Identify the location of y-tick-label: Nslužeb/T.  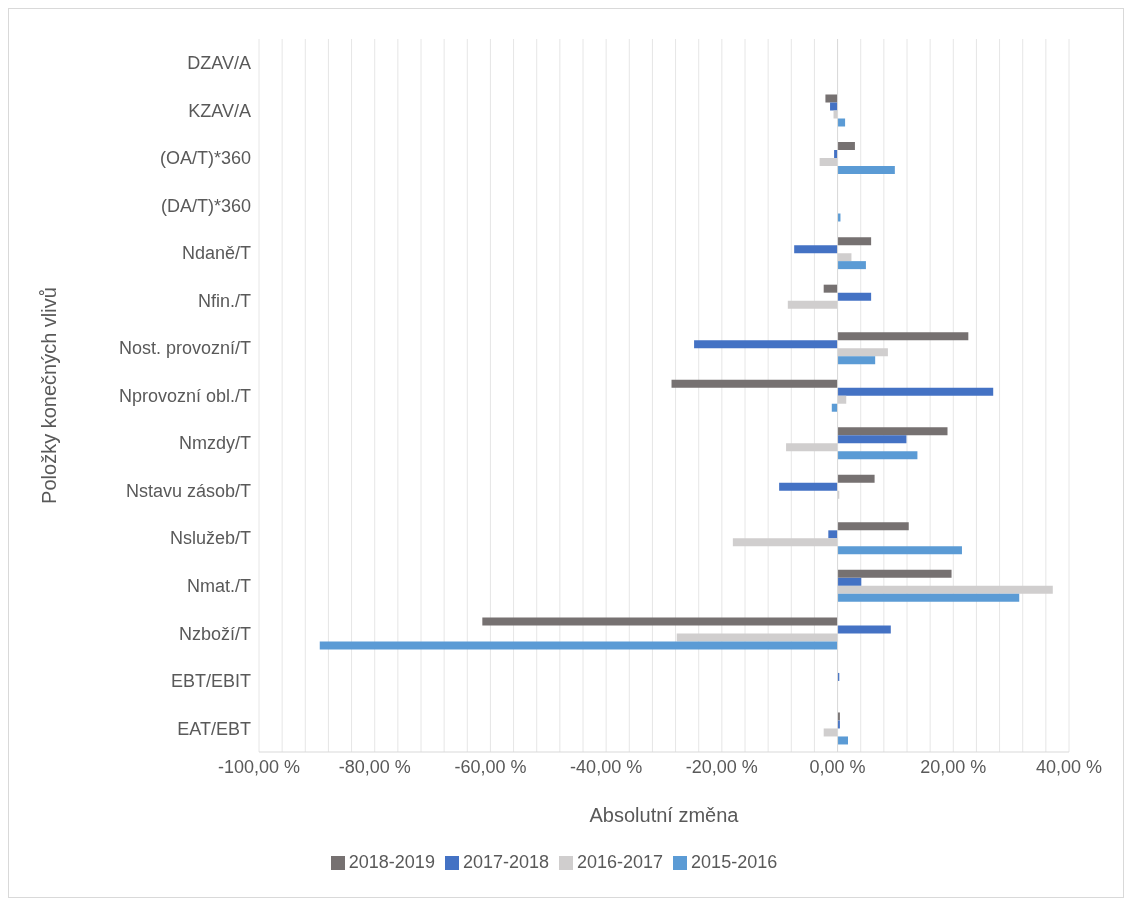
(210, 538).